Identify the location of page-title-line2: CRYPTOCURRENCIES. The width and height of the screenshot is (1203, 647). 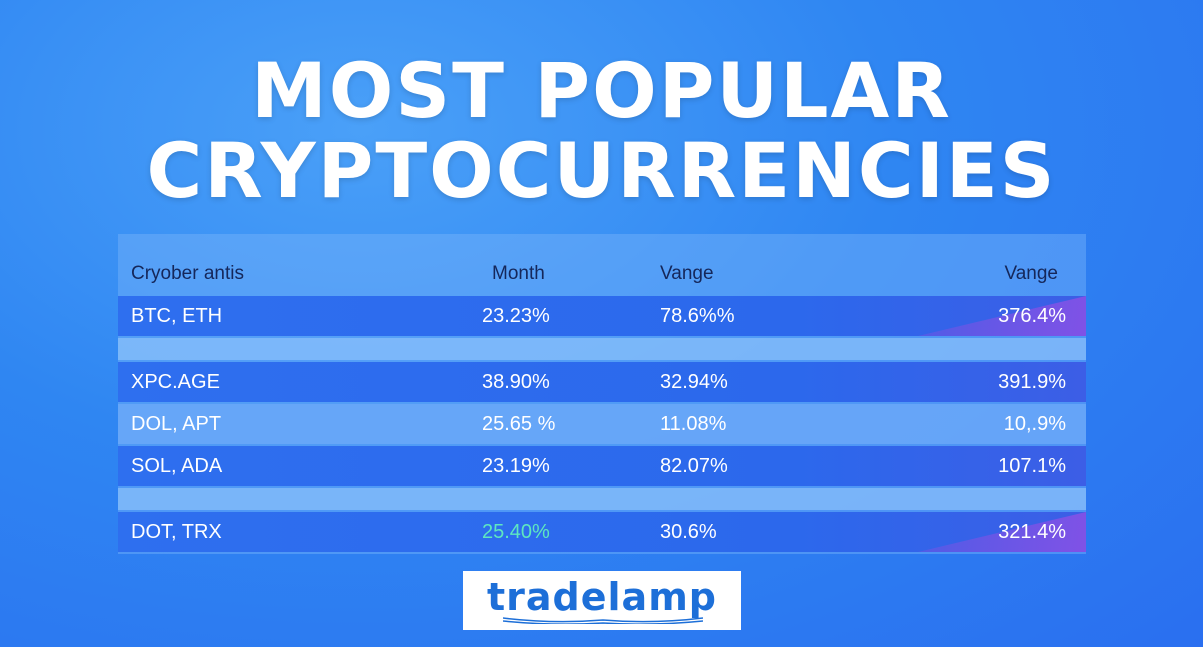
(601, 170).